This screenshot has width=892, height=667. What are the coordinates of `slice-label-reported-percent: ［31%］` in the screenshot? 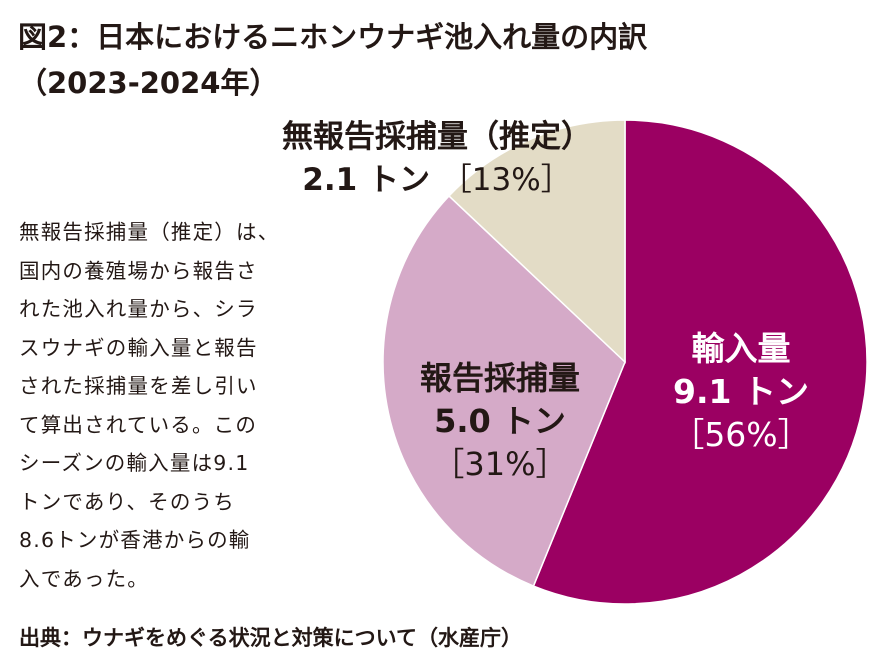 It's located at (499, 464).